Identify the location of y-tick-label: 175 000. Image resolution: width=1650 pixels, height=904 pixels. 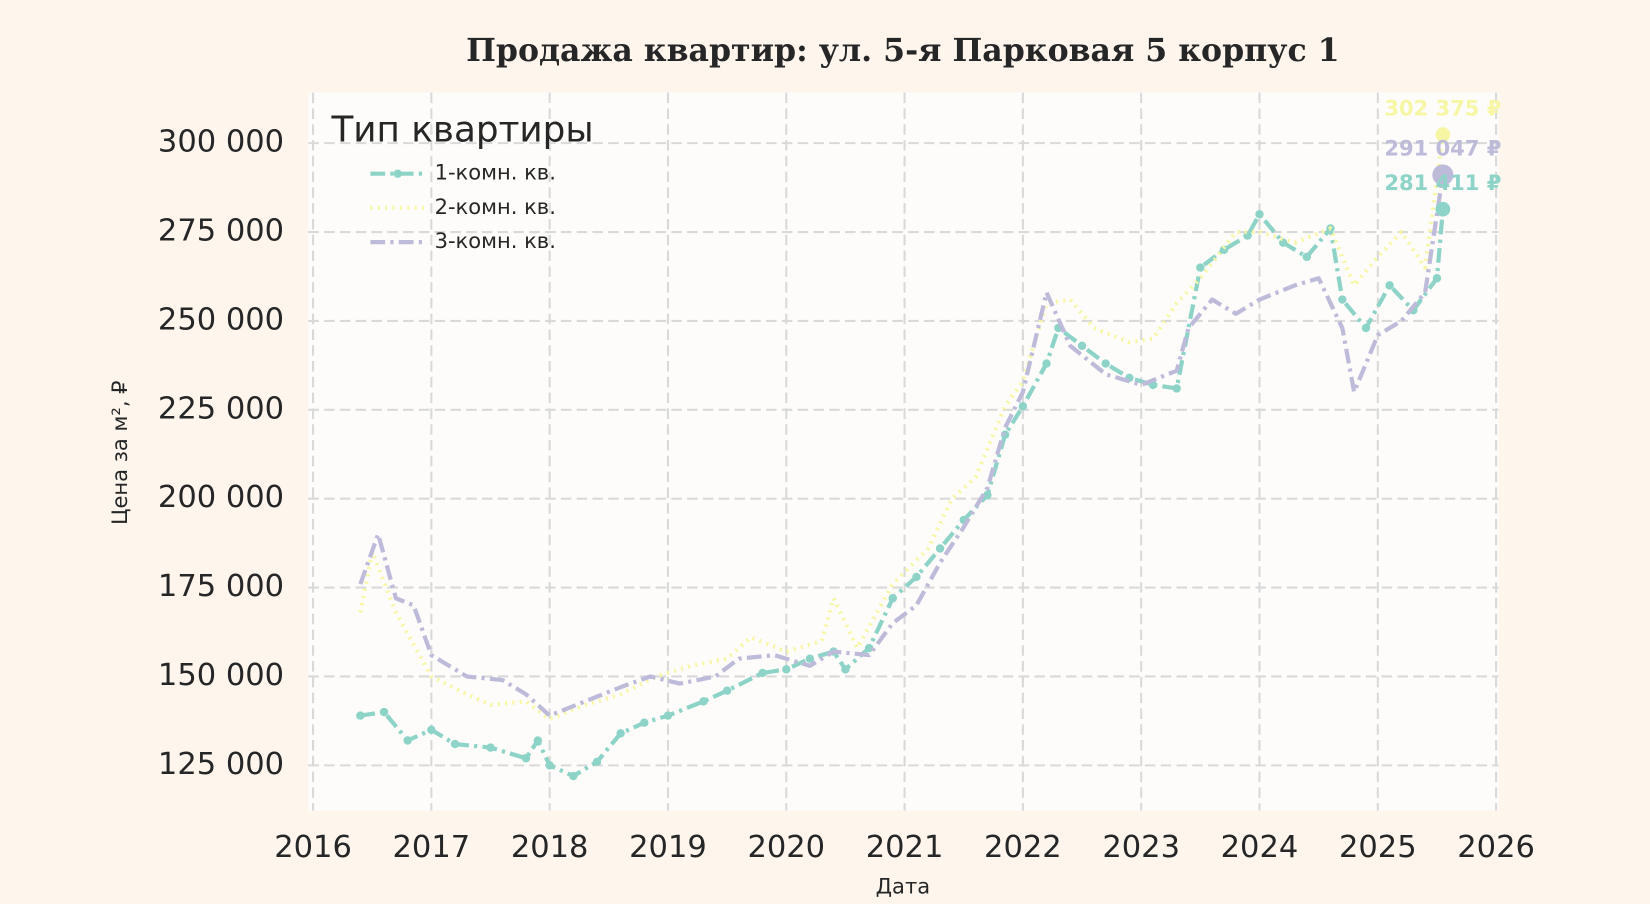
(221, 586).